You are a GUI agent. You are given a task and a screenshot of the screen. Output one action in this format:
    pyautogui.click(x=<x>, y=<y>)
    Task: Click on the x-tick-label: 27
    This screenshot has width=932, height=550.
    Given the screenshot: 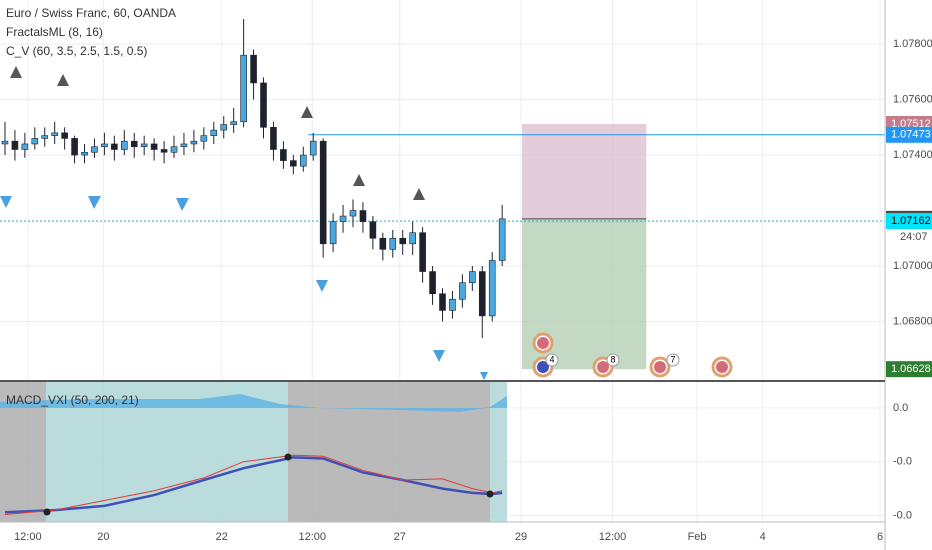 What is the action you would take?
    pyautogui.click(x=400, y=537)
    